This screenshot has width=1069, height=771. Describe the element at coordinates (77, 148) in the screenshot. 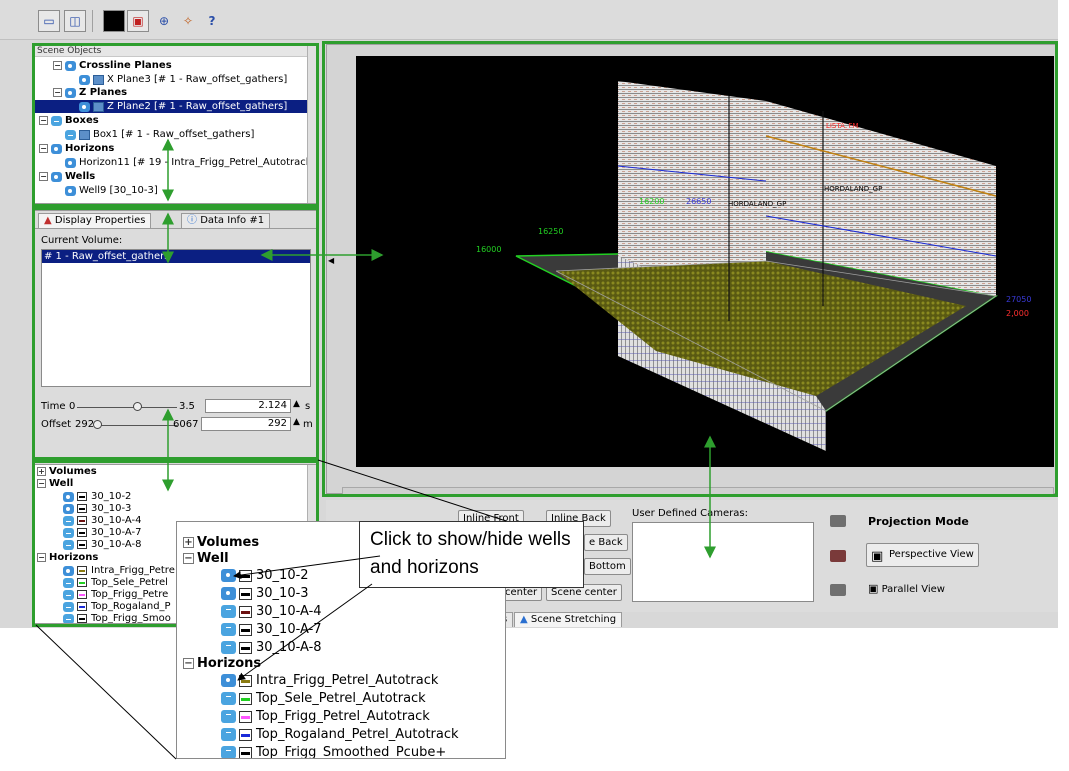

I see `tree-item-horizons: − Horizons` at that location.